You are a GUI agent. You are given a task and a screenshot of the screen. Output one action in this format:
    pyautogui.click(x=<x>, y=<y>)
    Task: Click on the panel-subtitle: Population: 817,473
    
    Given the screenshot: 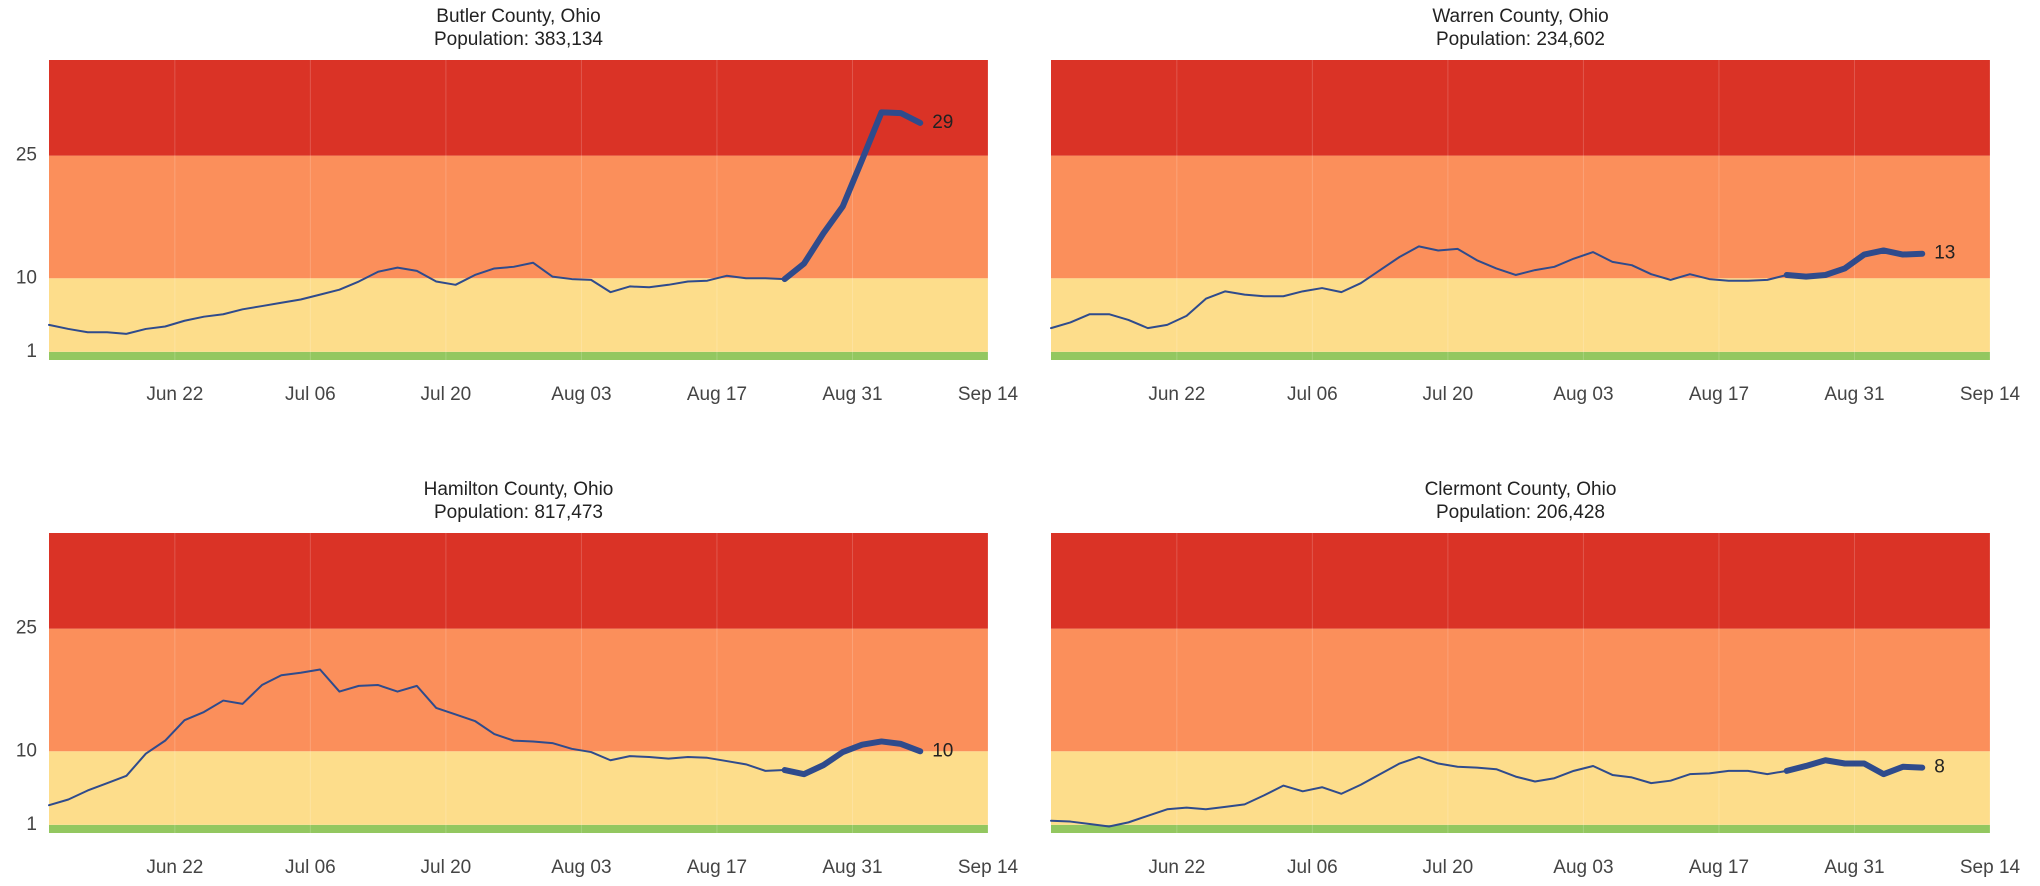 What is the action you would take?
    pyautogui.click(x=518, y=512)
    